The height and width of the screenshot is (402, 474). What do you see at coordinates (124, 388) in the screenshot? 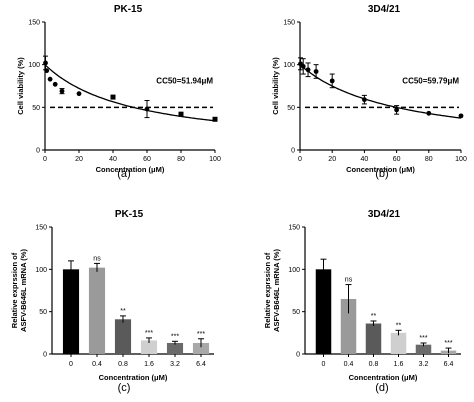
I see `panel-label: (c)` at bounding box center [124, 388].